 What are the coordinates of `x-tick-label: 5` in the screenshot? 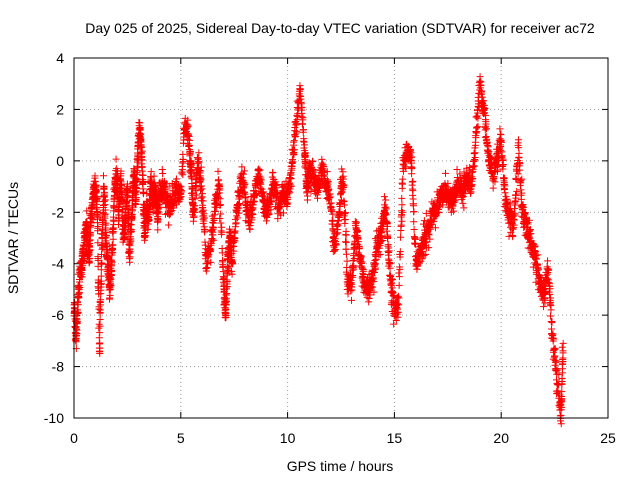 It's located at (181, 438).